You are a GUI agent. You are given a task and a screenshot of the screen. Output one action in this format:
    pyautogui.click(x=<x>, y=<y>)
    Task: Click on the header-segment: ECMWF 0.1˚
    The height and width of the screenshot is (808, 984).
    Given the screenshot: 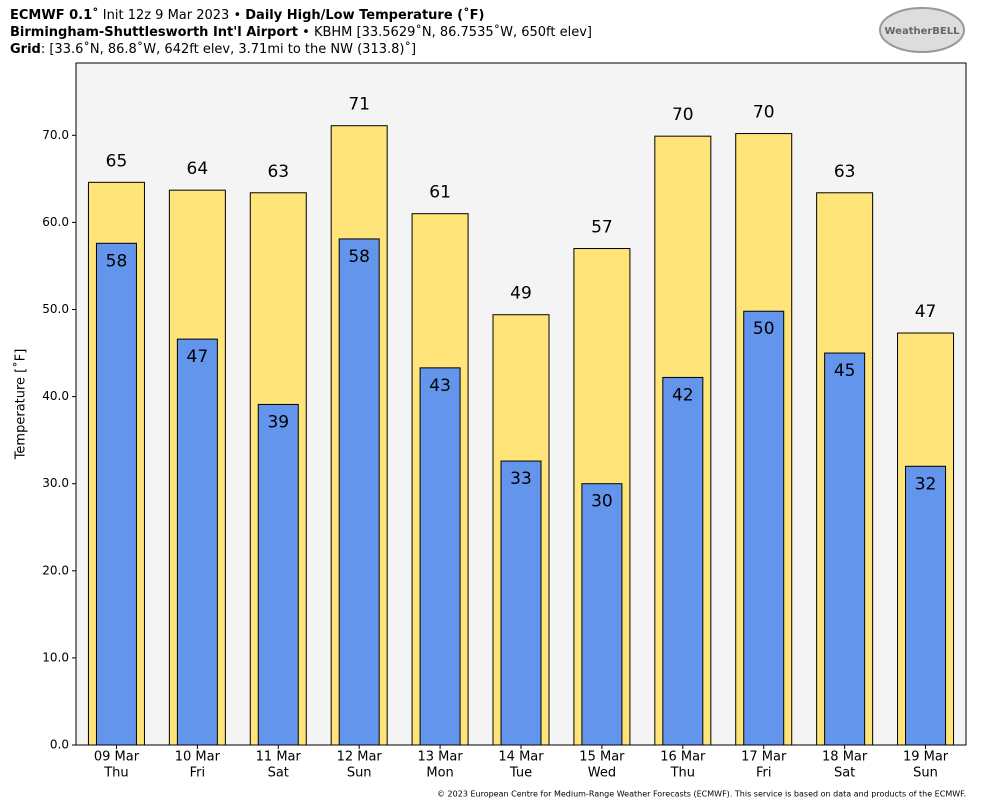 What is the action you would take?
    pyautogui.click(x=54, y=15)
    